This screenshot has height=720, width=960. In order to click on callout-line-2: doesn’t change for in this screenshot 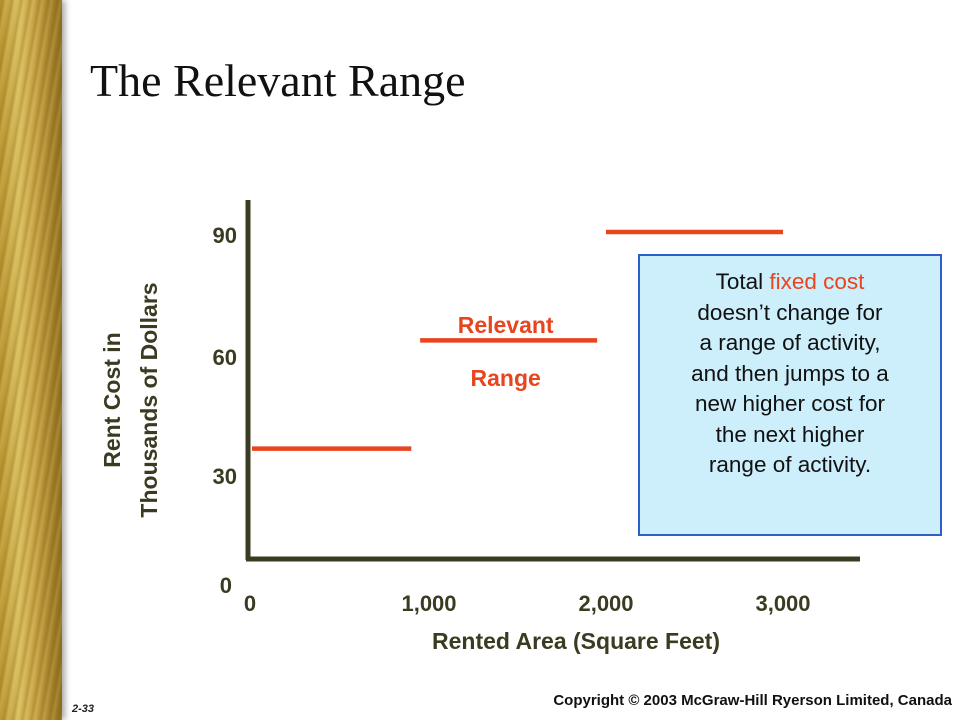, I will do `click(790, 312)`.